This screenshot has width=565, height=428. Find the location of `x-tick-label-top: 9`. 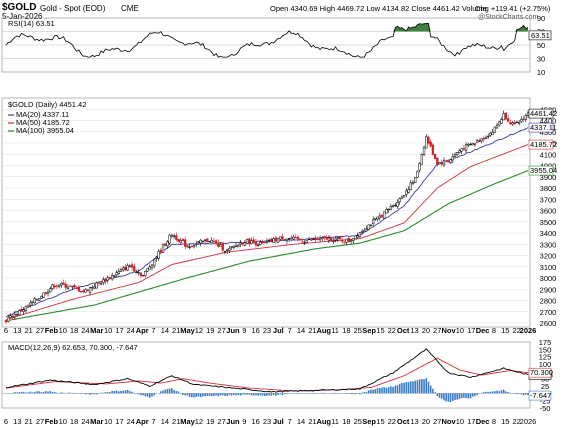

x-tick-label-top: 9 is located at coordinates (244, 330).